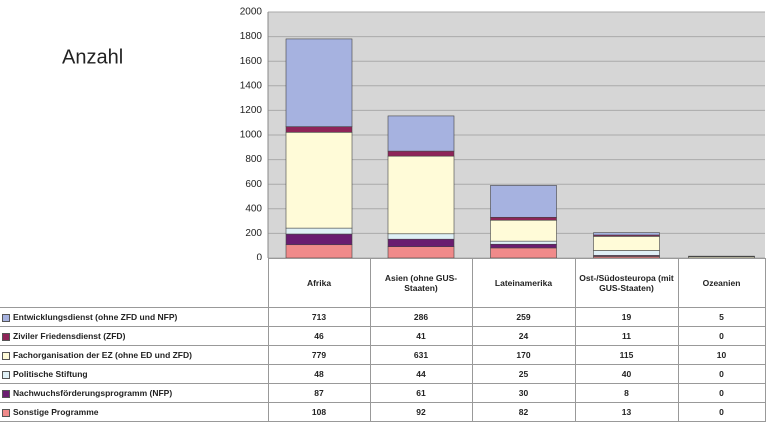 Image resolution: width=768 pixels, height=430 pixels. Describe the element at coordinates (319, 283) in the screenshot. I see `category-label: Afrika` at that location.